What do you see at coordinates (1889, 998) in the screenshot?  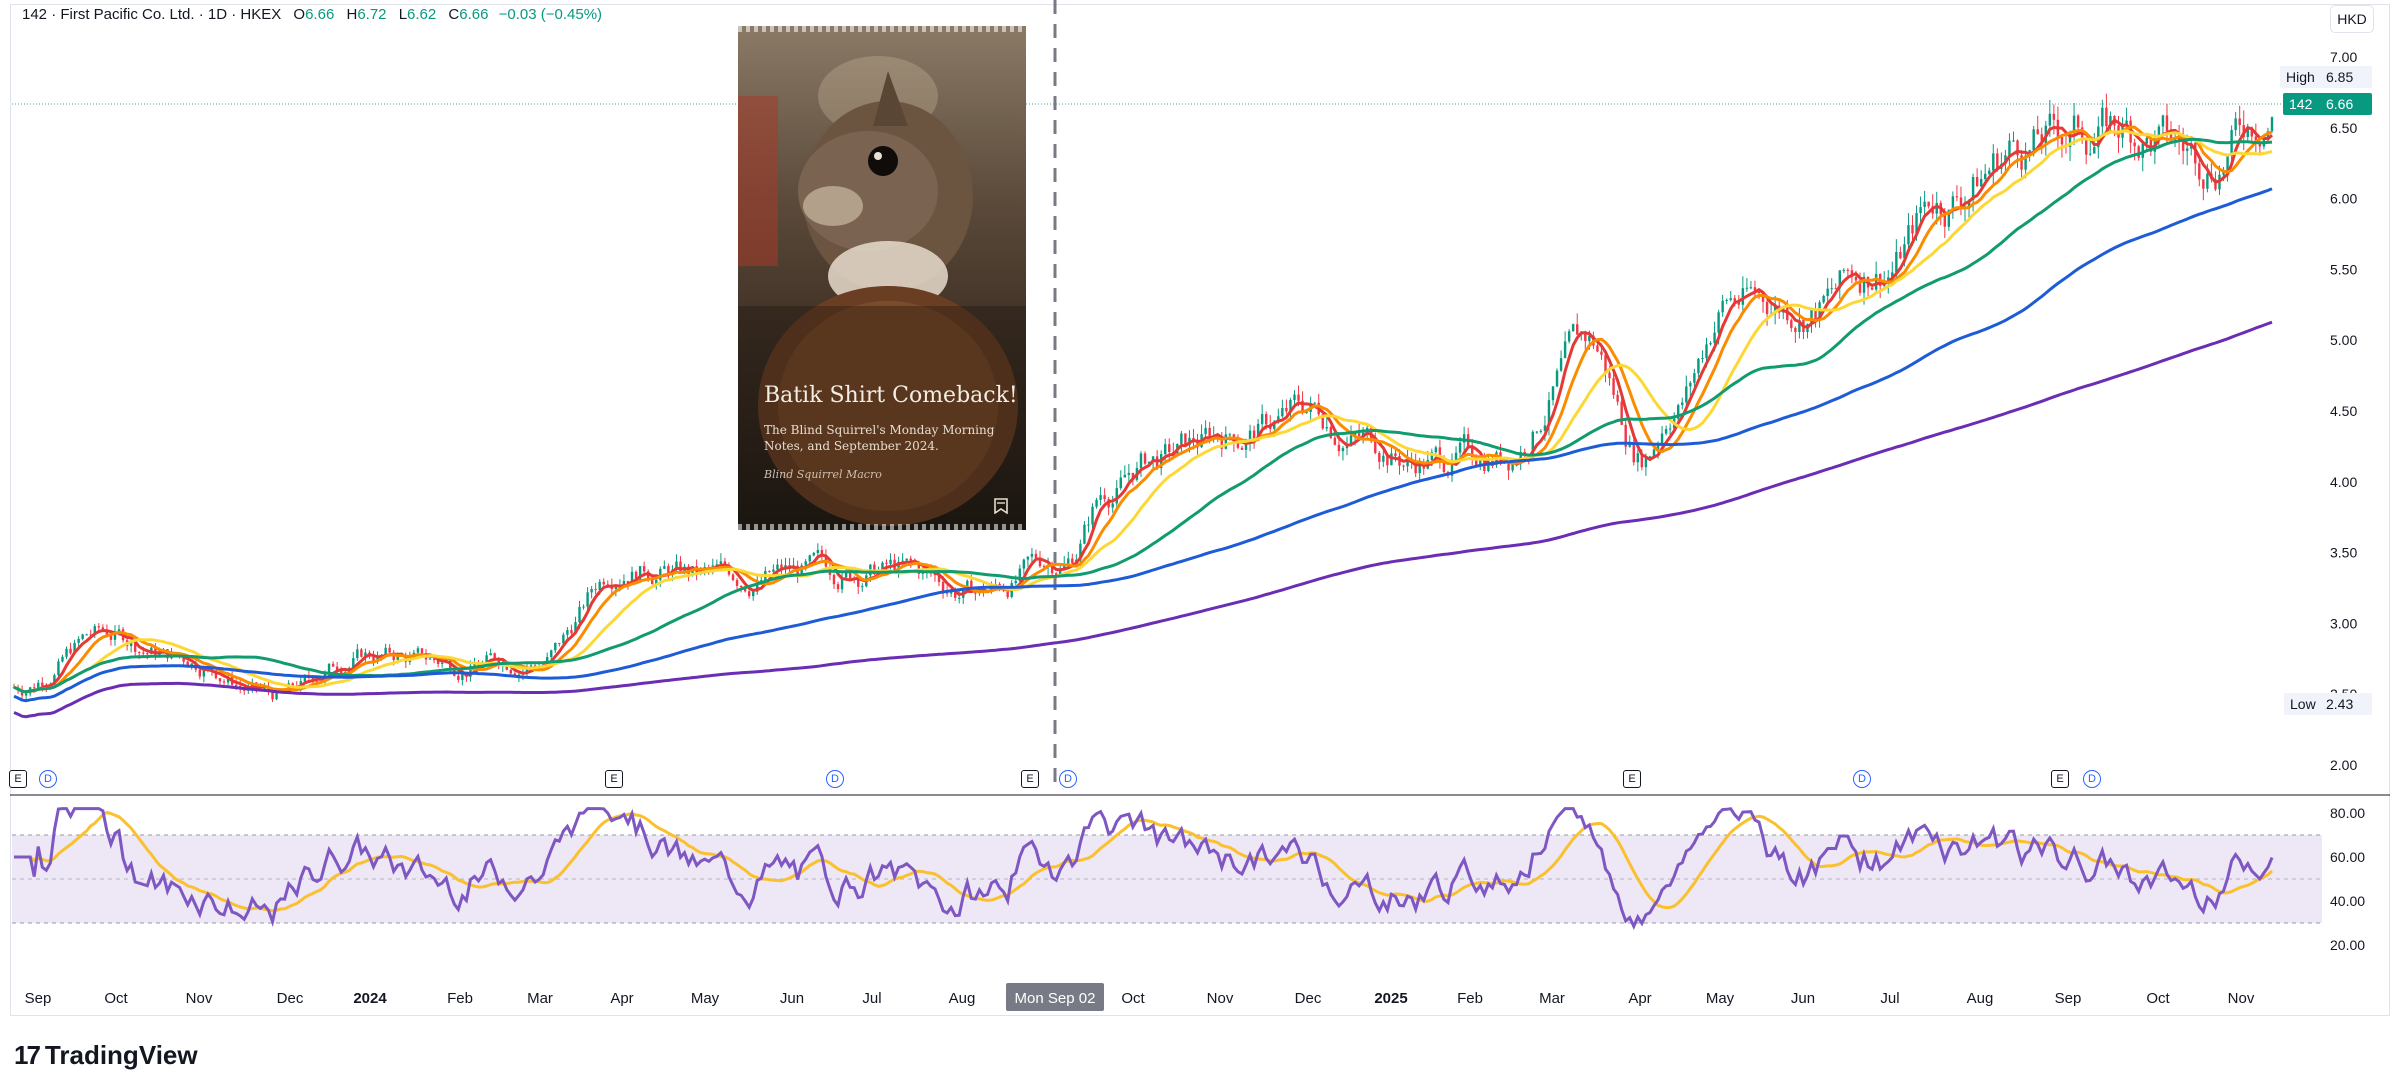 I see `time-tick-label: Jul` at bounding box center [1889, 998].